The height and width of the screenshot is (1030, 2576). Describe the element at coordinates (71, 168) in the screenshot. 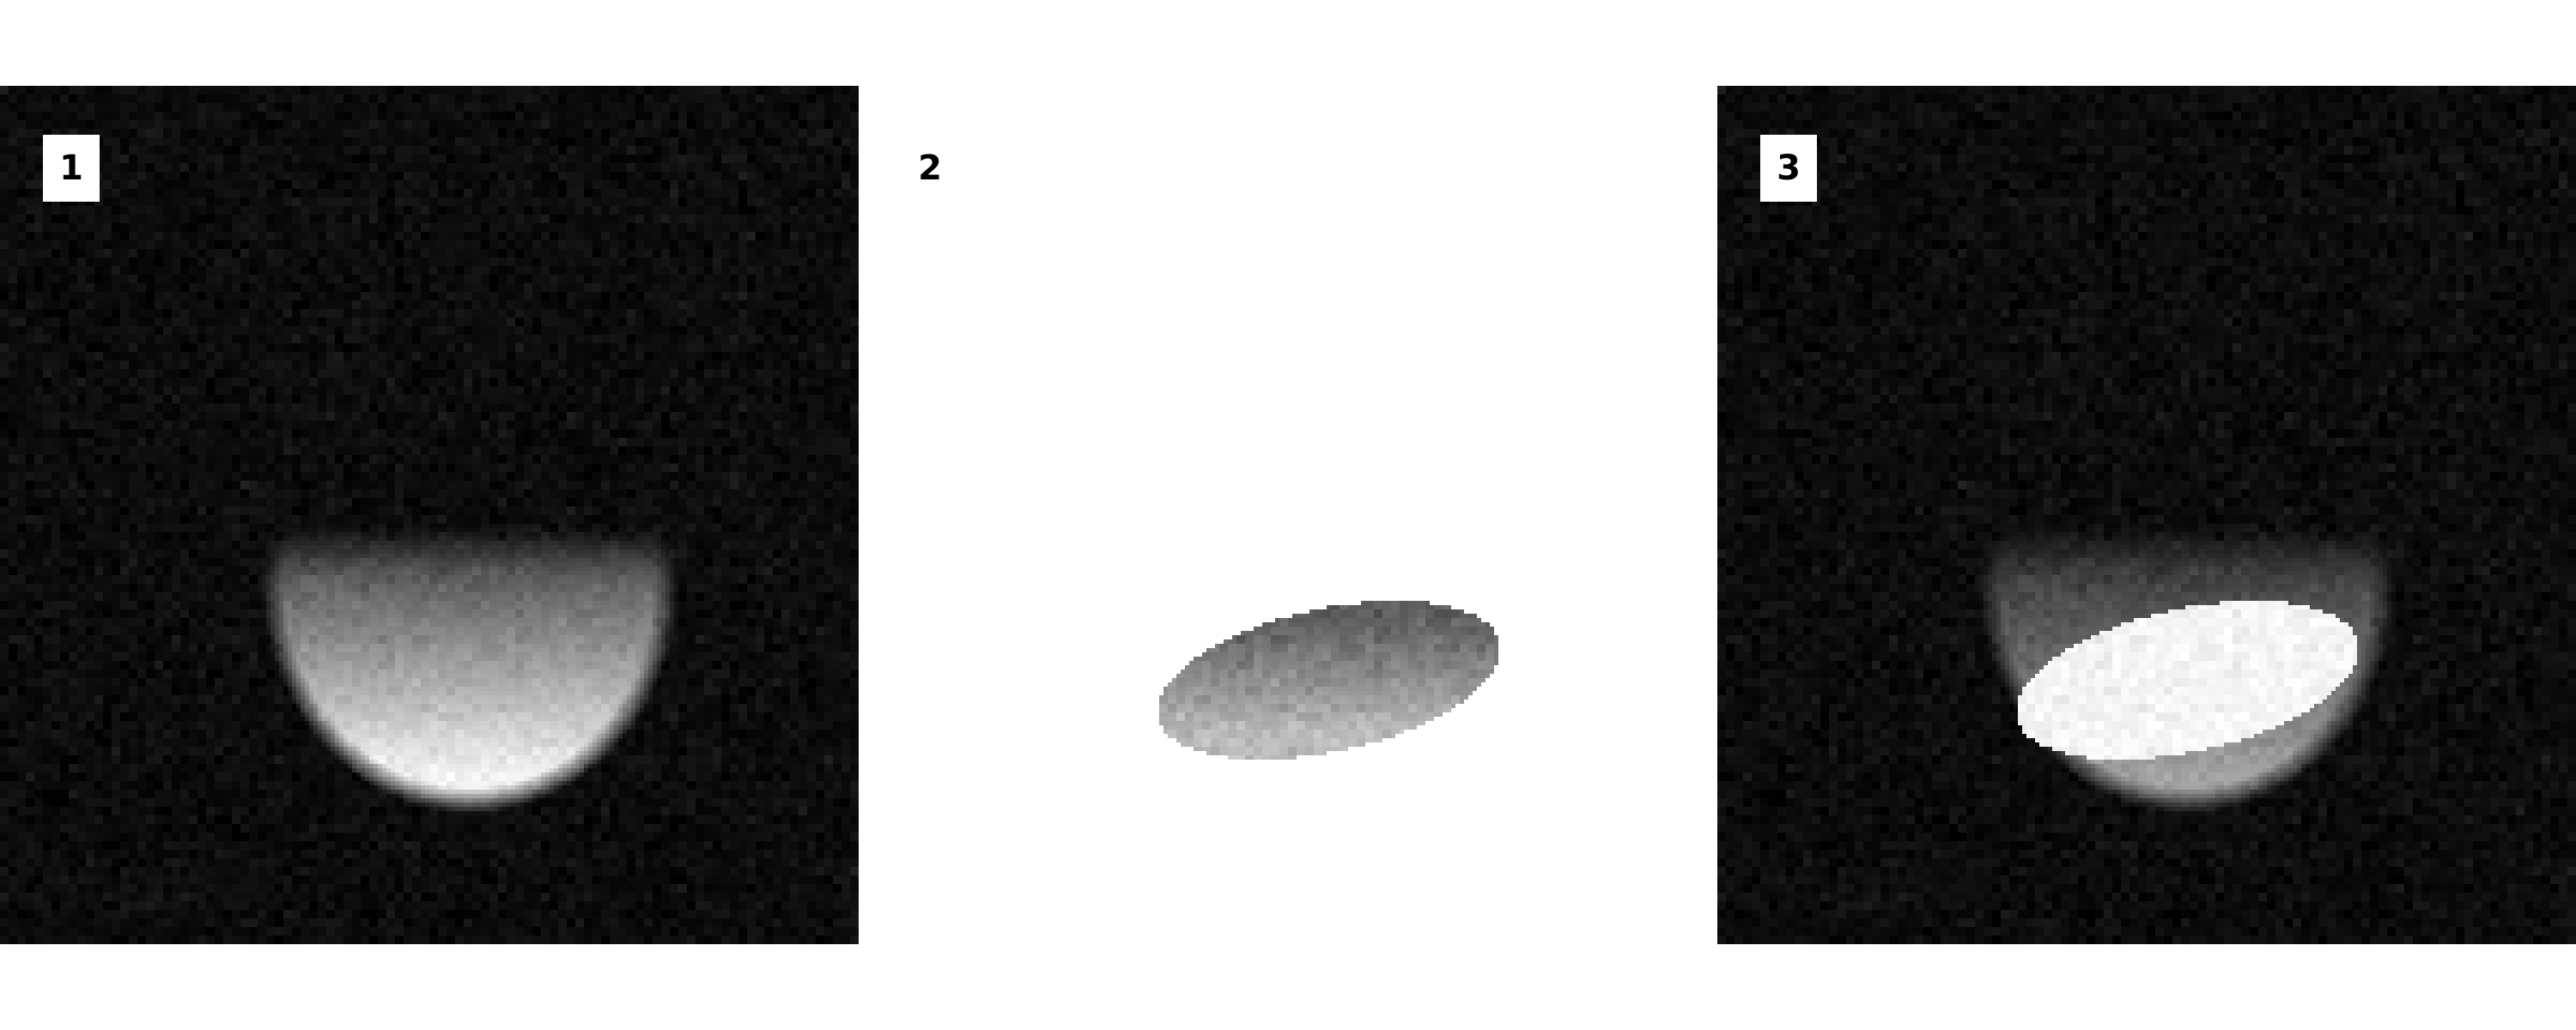

I see `panel-label-1: 1` at that location.